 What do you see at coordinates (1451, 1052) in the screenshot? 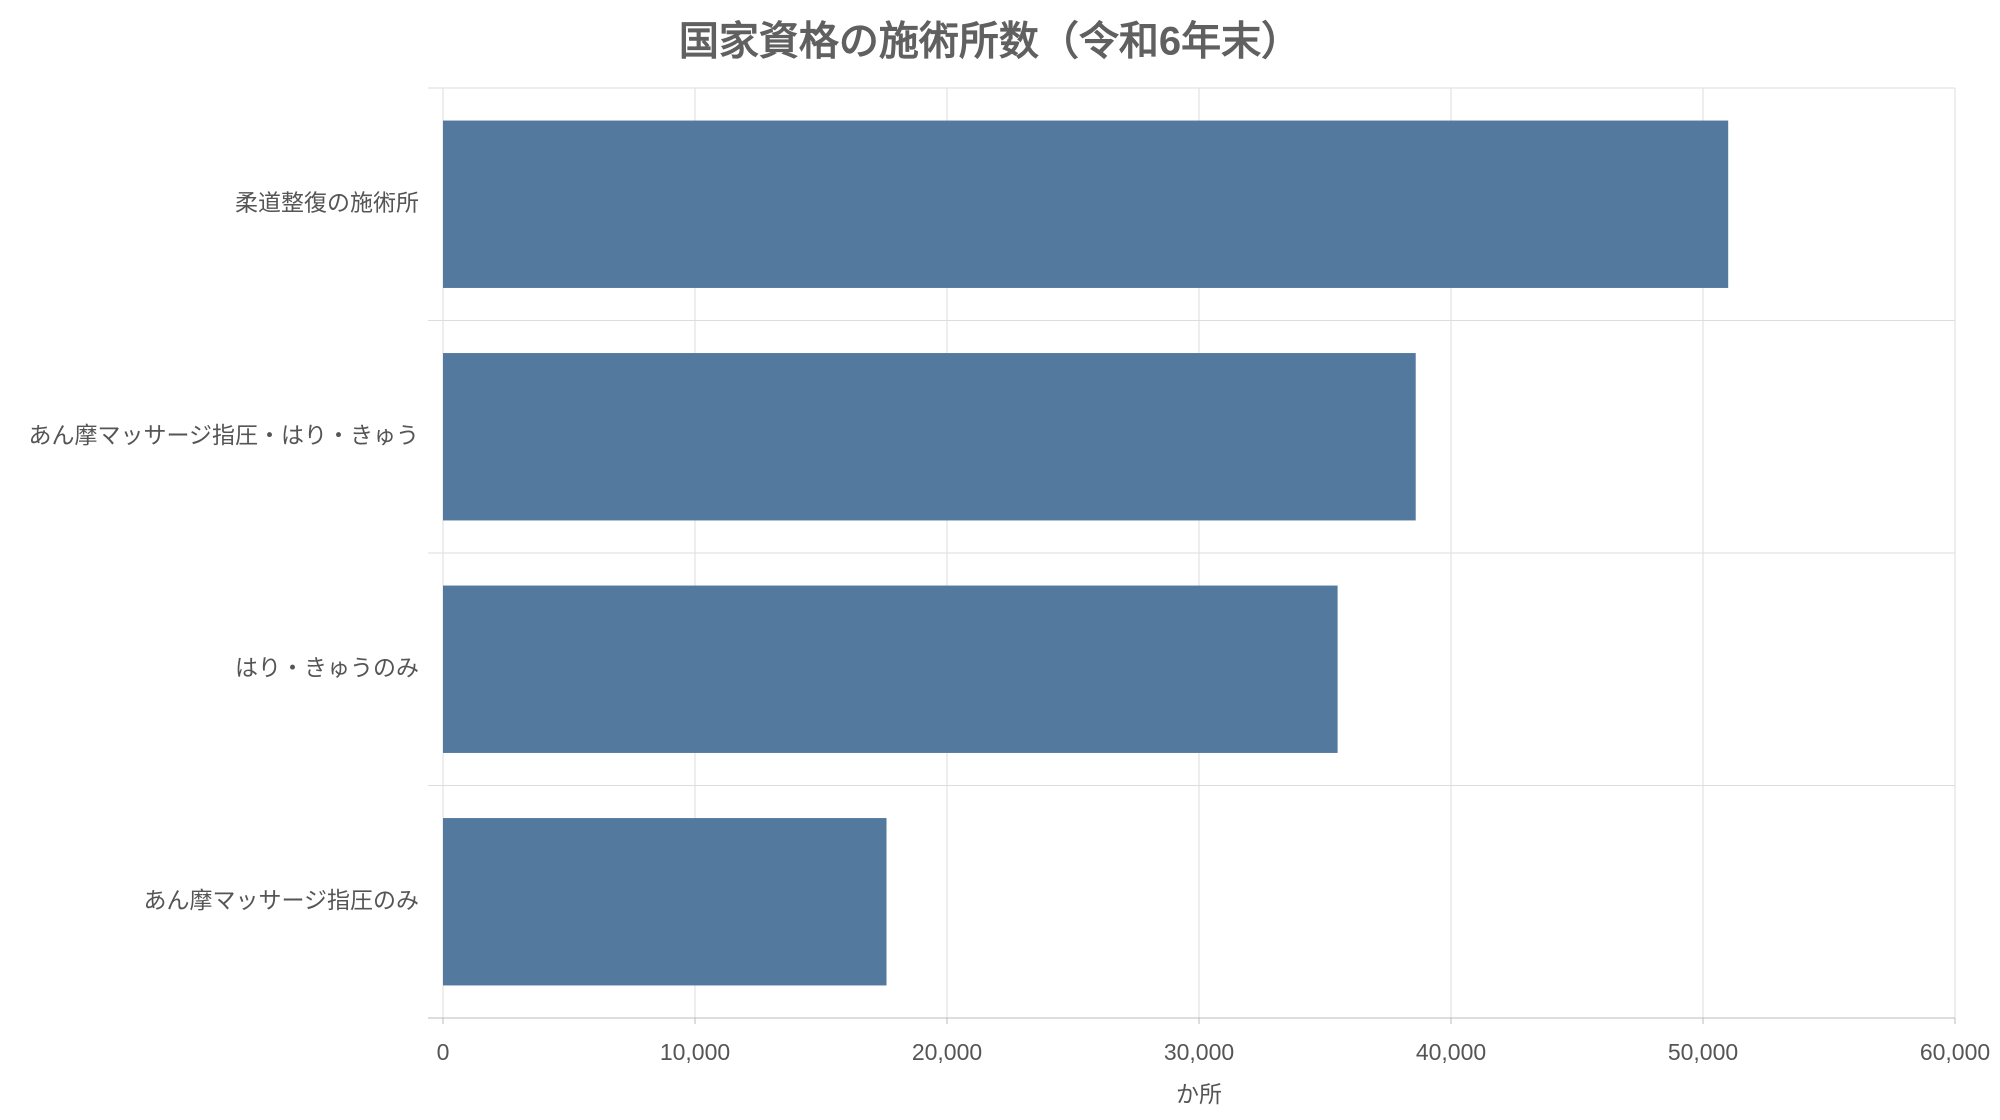
I see `x-tick-label: 40,000` at bounding box center [1451, 1052].